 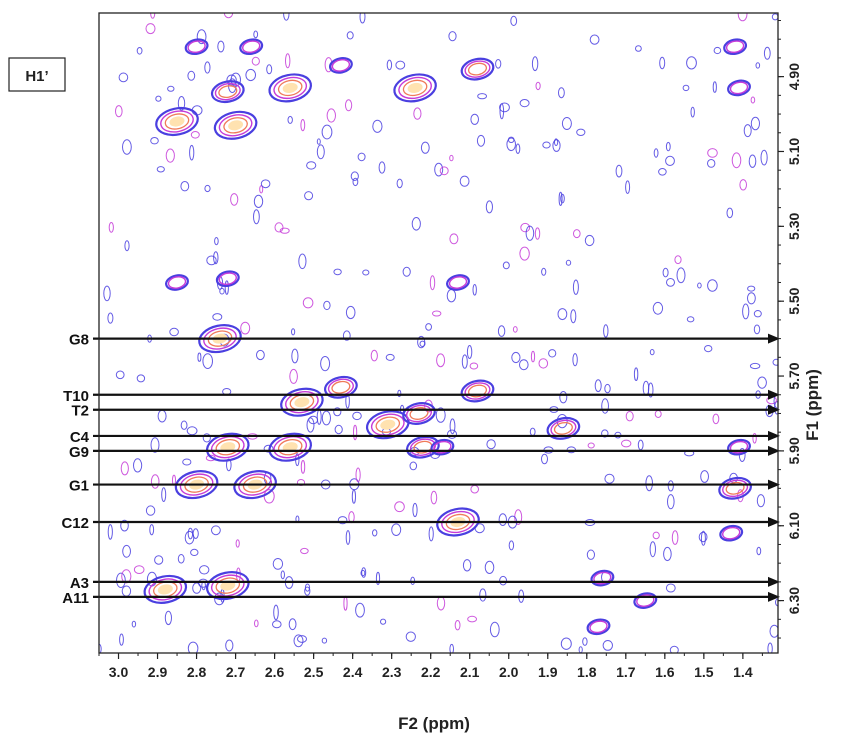 I want to click on assignment-t2: T2, so click(x=425, y=411).